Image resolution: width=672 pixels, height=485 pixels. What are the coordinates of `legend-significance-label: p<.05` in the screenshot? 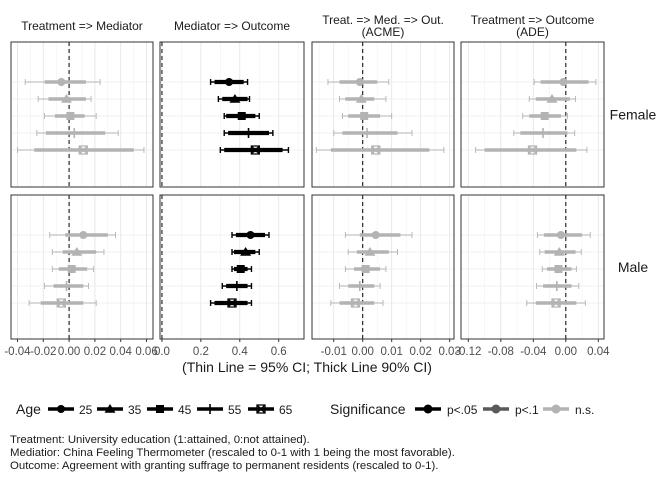 It's located at (462, 410).